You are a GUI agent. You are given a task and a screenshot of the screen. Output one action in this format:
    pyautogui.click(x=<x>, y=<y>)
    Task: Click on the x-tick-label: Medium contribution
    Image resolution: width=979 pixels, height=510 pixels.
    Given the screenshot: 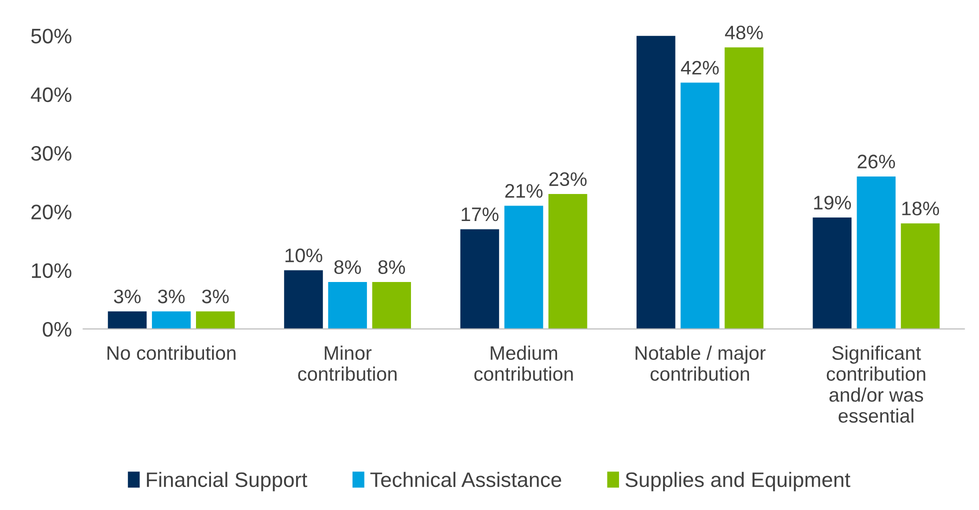 What is the action you would take?
    pyautogui.click(x=523, y=363)
    